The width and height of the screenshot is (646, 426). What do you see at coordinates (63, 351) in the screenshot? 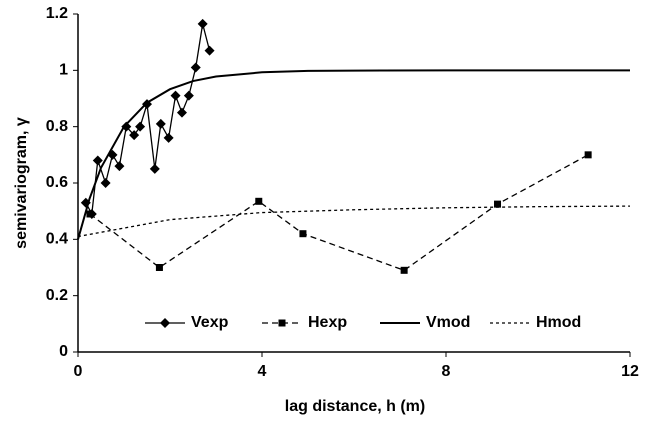
I see `y-tick-label: 0` at bounding box center [63, 351].